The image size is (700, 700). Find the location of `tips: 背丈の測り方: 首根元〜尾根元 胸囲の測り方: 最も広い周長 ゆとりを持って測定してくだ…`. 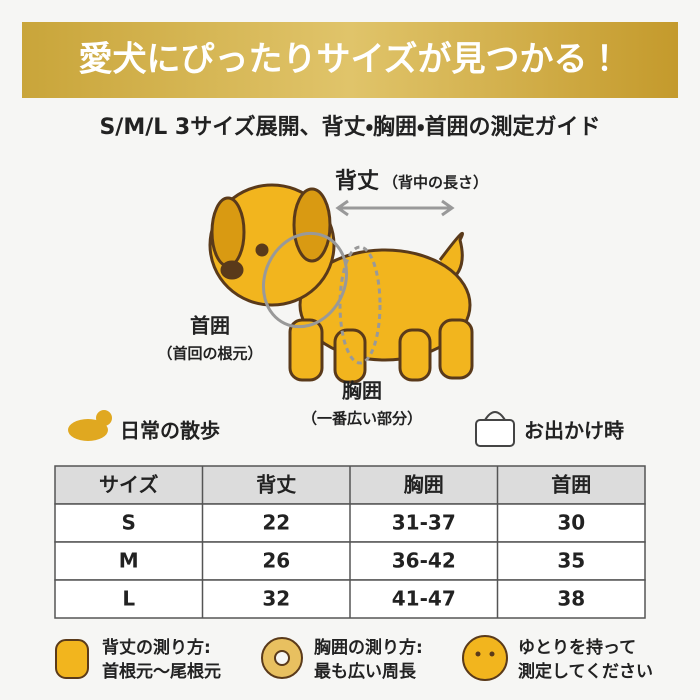

tips: 背丈の測り方: 首根元〜尾根元 胸囲の測り方: 最も広い周長 ゆとりを持って測定してくだ… is located at coordinates (377, 659).